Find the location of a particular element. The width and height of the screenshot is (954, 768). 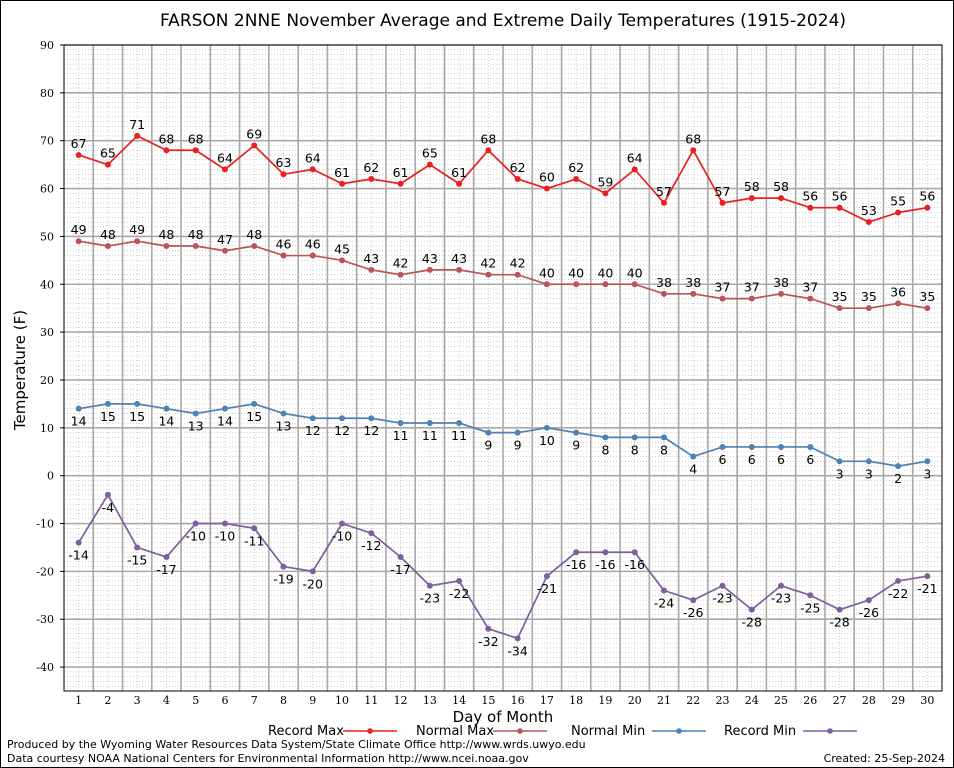

data-label: 4 is located at coordinates (693, 469).